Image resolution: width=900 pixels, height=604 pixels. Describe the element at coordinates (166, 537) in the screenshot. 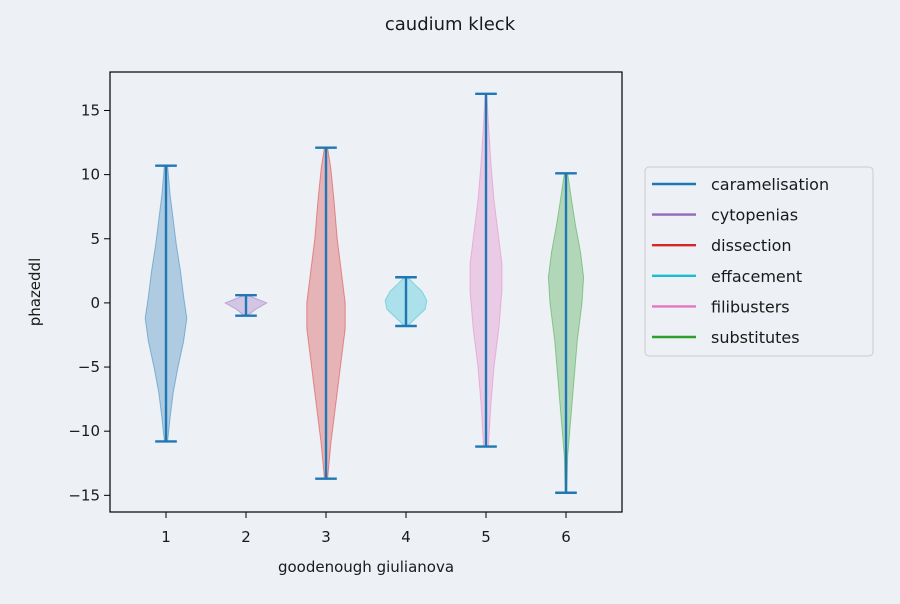

I see `x-tick-label: 1` at that location.